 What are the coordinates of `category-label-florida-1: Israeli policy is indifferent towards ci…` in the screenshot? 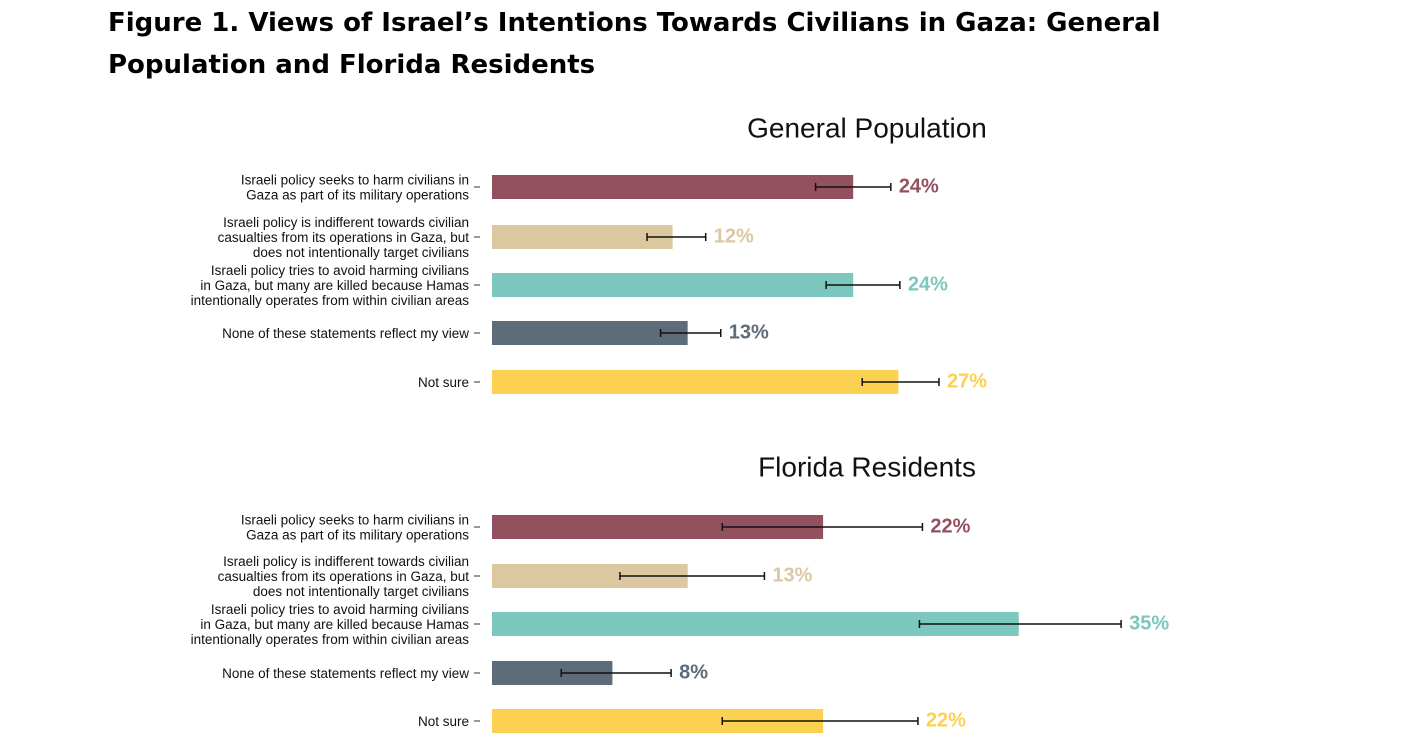 It's located at (344, 576).